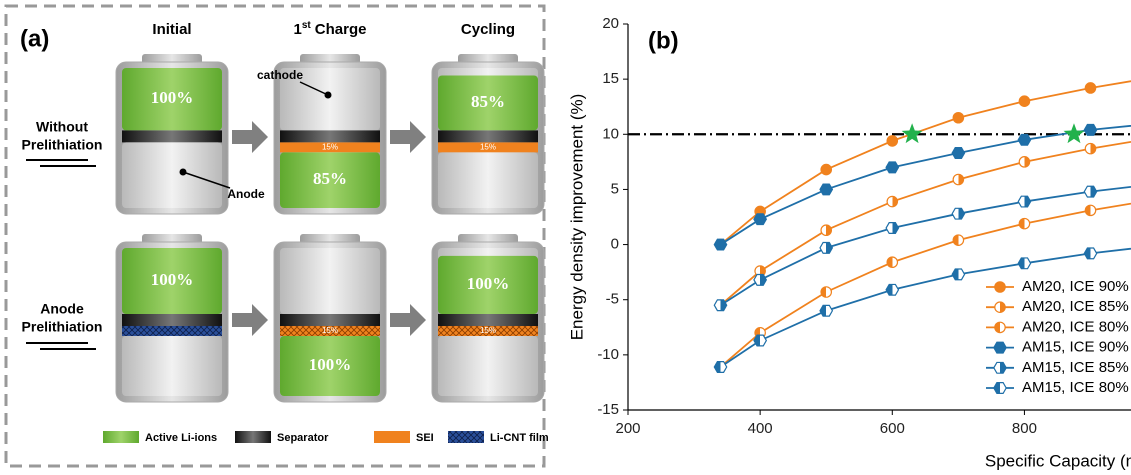  I want to click on legend-label: Active Li-ions, so click(181, 438).